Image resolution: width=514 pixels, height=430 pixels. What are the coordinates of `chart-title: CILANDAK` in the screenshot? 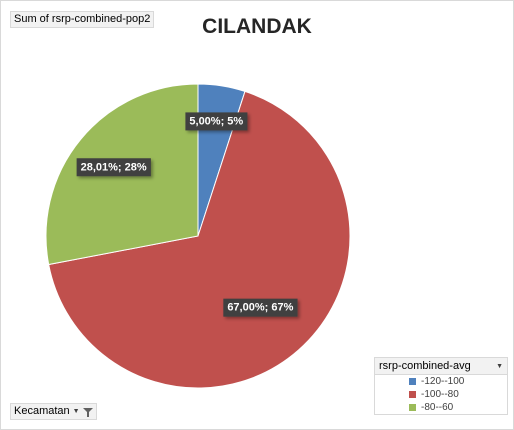 It's located at (257, 26).